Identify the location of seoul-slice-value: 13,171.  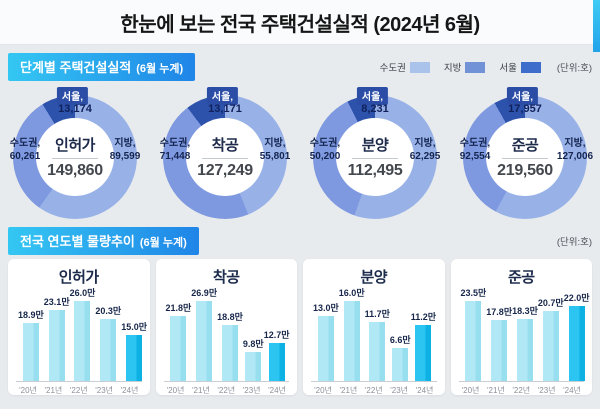
(225, 109).